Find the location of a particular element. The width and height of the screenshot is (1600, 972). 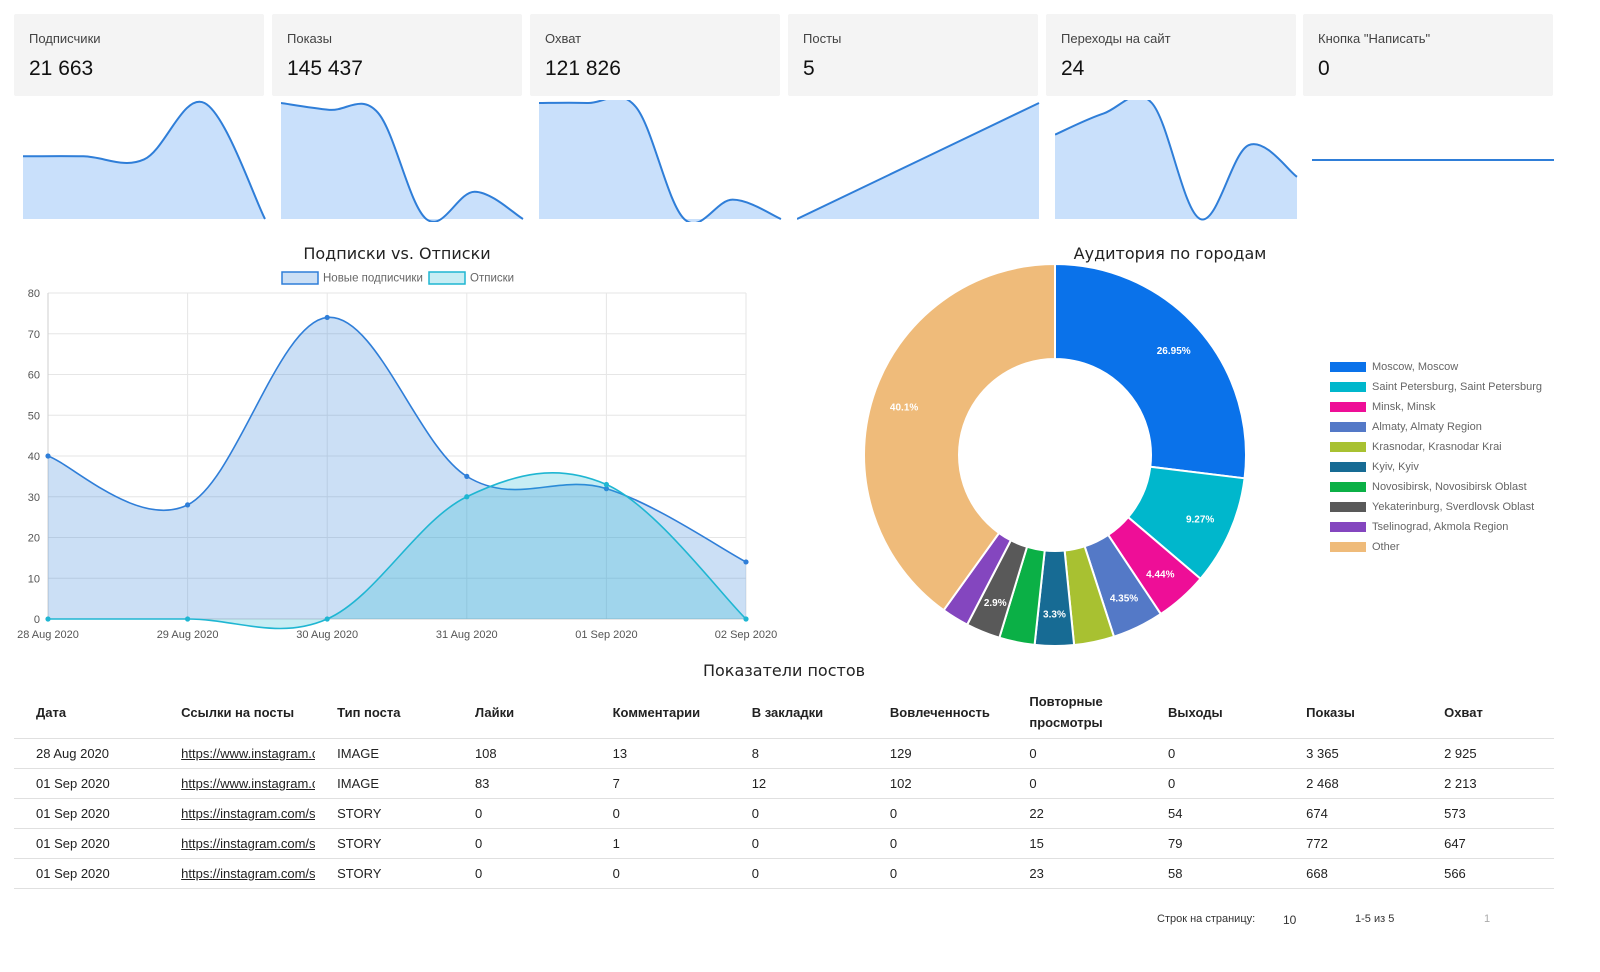

column-header: Повторные просмотры is located at coordinates (1077, 712).